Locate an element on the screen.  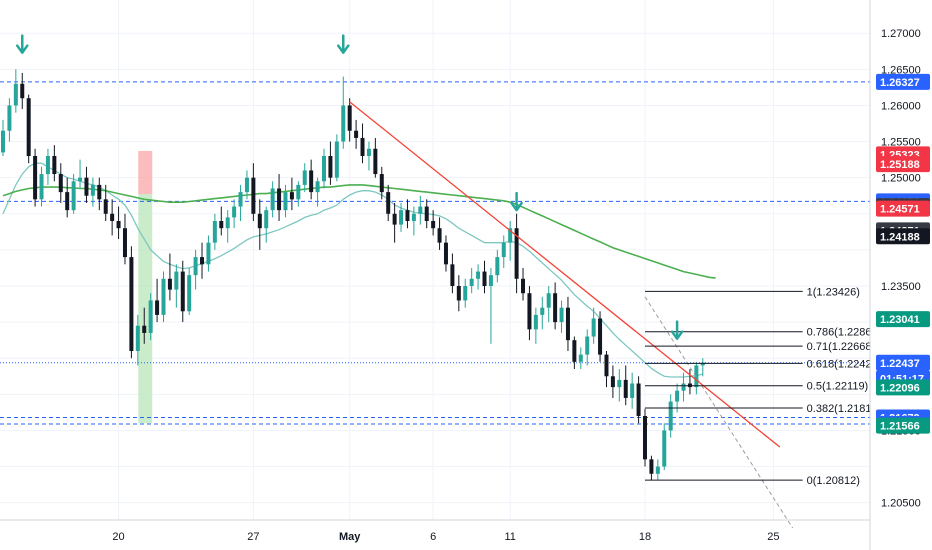
time-tick-label: 11 is located at coordinates (509, 537).